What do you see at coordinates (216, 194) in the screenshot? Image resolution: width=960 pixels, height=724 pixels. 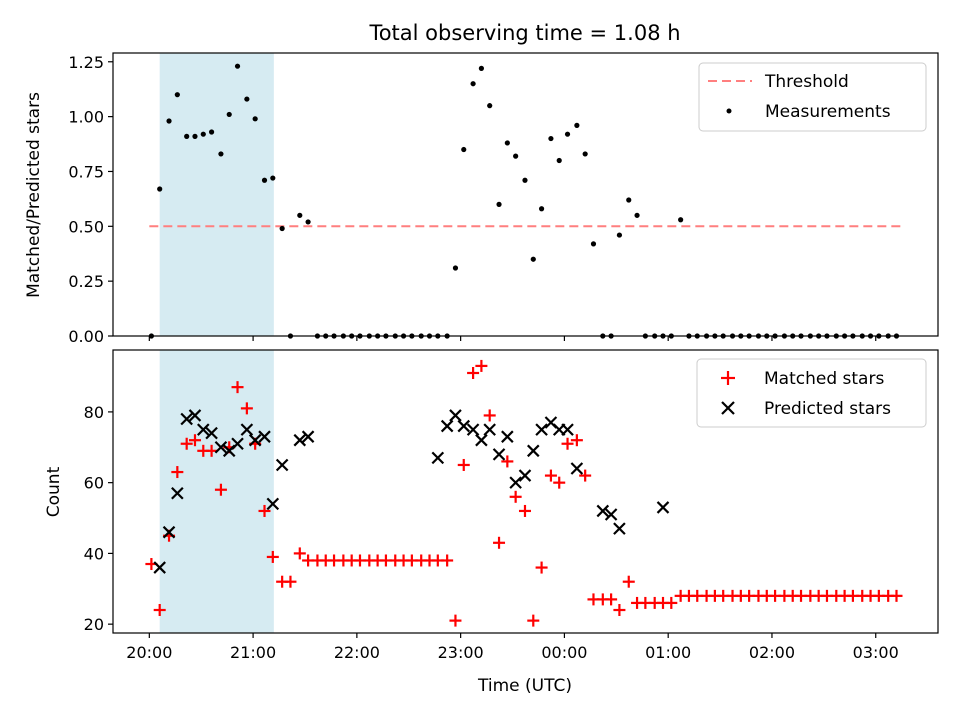 I see `highlight-interval` at bounding box center [216, 194].